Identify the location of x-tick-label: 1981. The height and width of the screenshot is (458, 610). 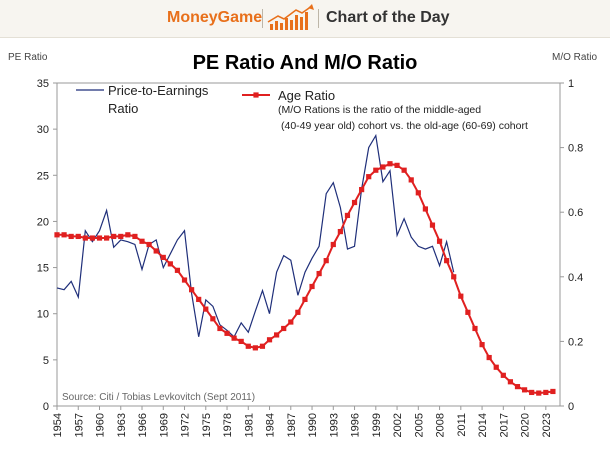
(249, 425).